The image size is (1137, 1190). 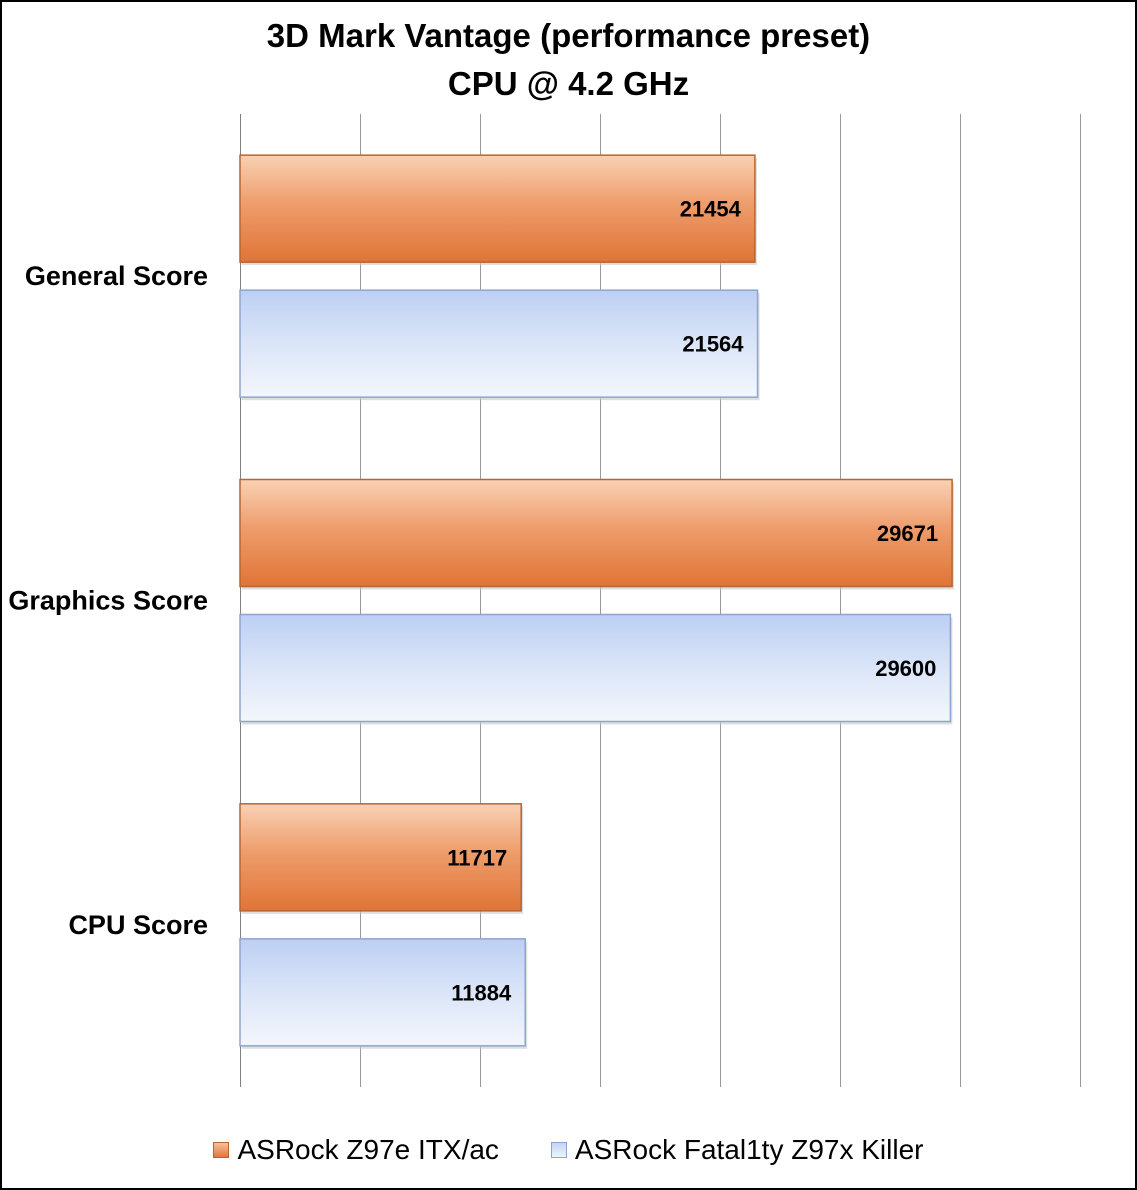 What do you see at coordinates (568, 35) in the screenshot?
I see `chart-title: 3D Mark Vantage (performance preset)` at bounding box center [568, 35].